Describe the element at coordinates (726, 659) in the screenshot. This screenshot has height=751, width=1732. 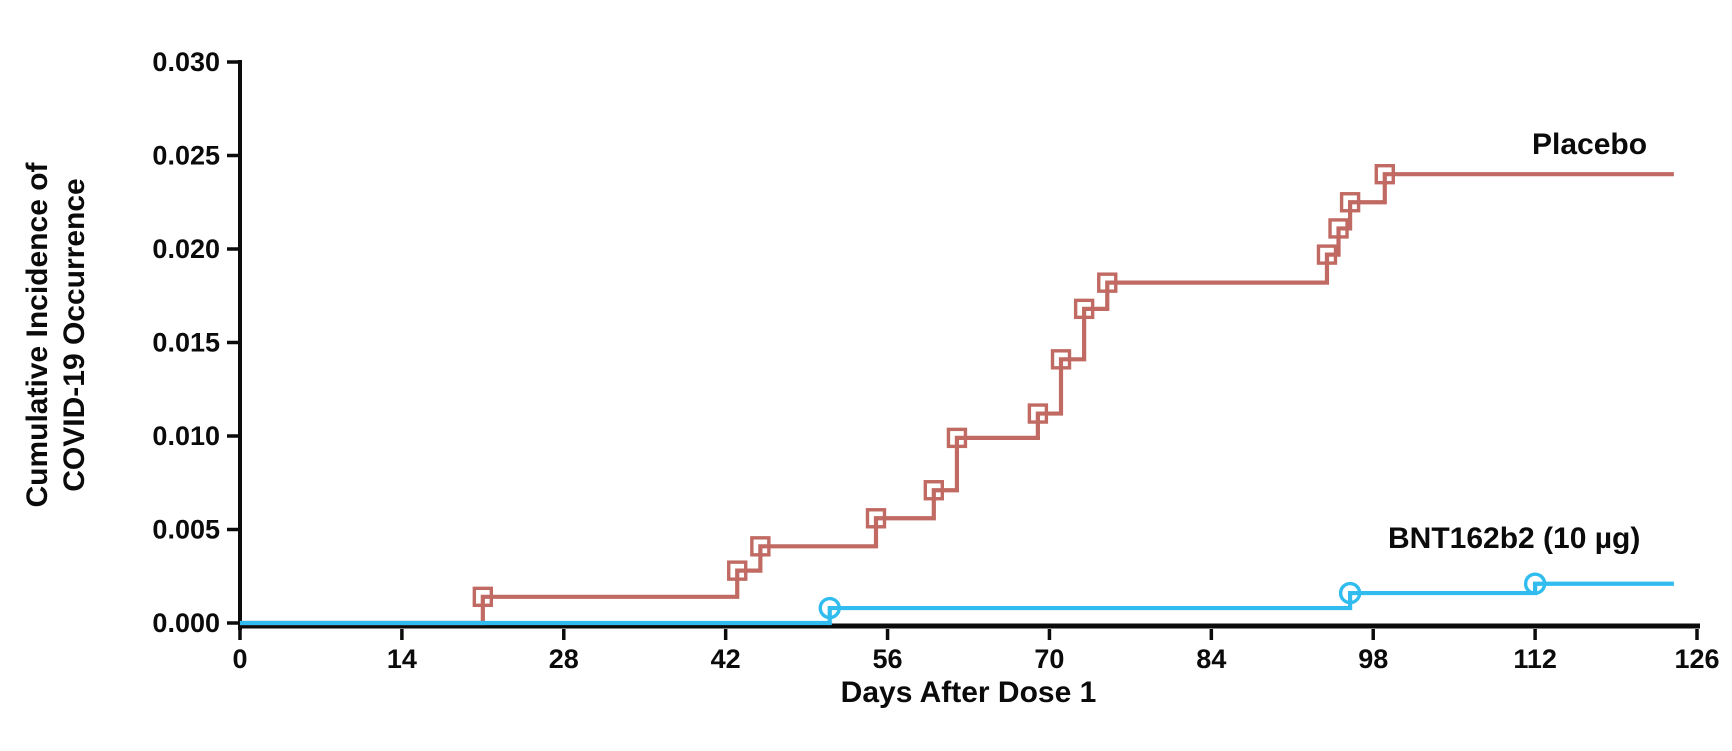
I see `x-tick-label: 42` at that location.